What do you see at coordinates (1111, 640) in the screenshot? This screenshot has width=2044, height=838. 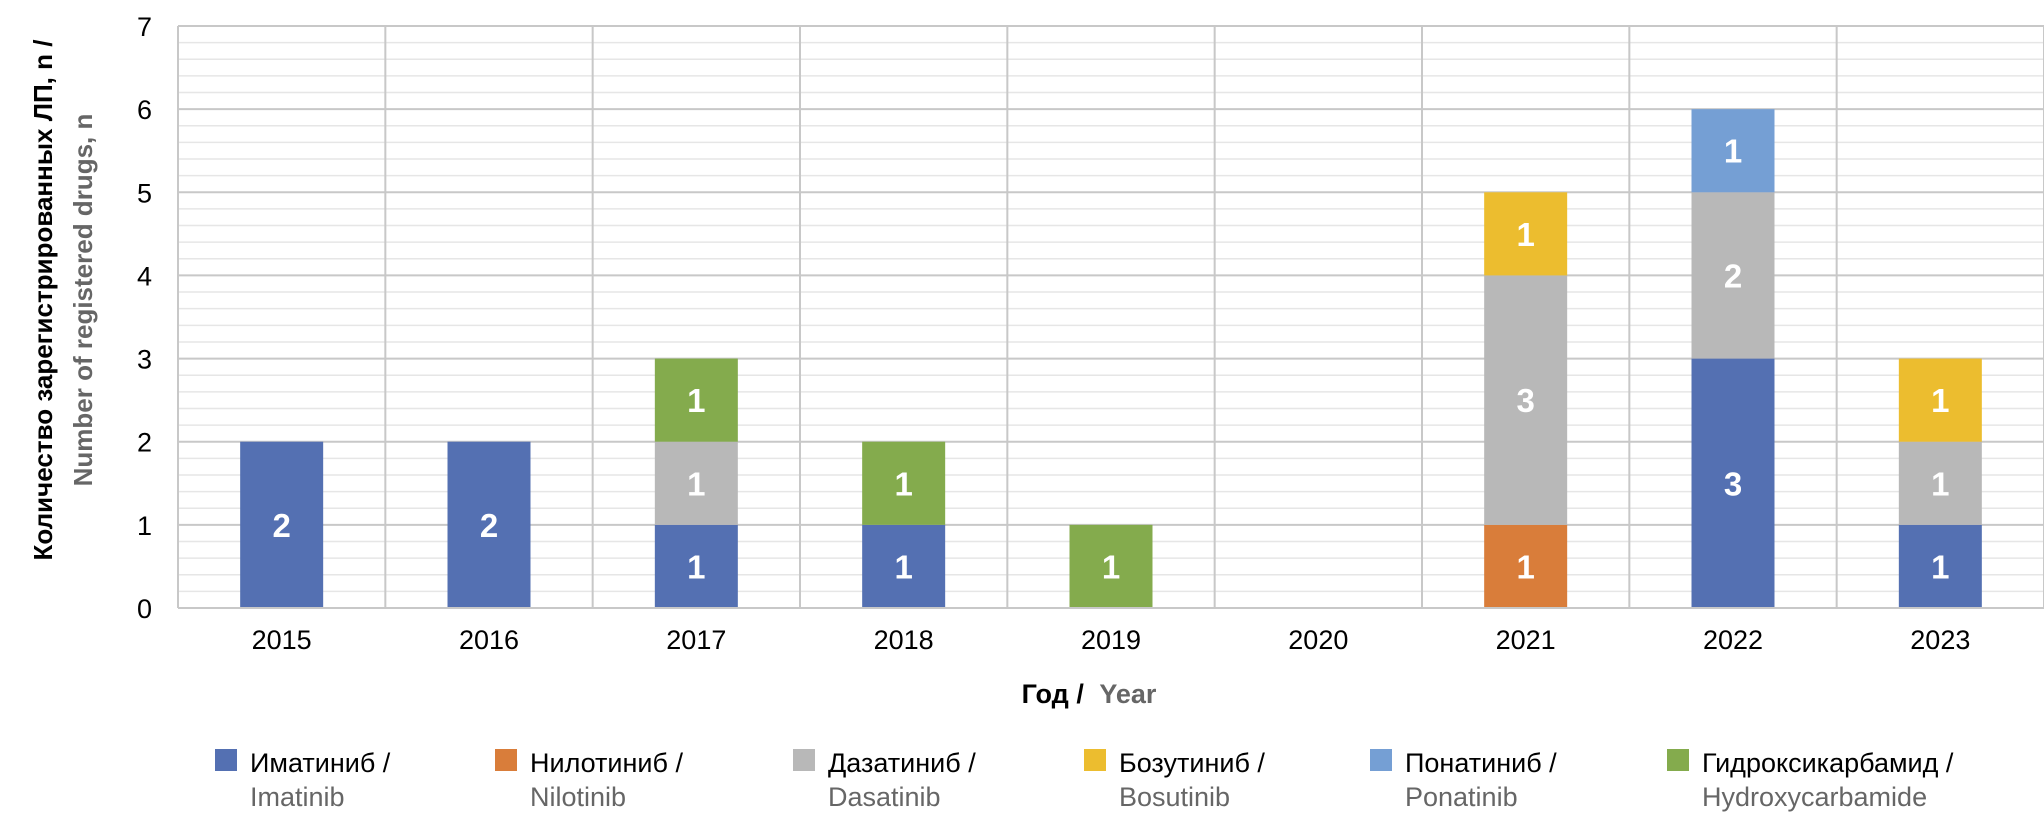 I see `x-tick-label: 2019` at bounding box center [1111, 640].